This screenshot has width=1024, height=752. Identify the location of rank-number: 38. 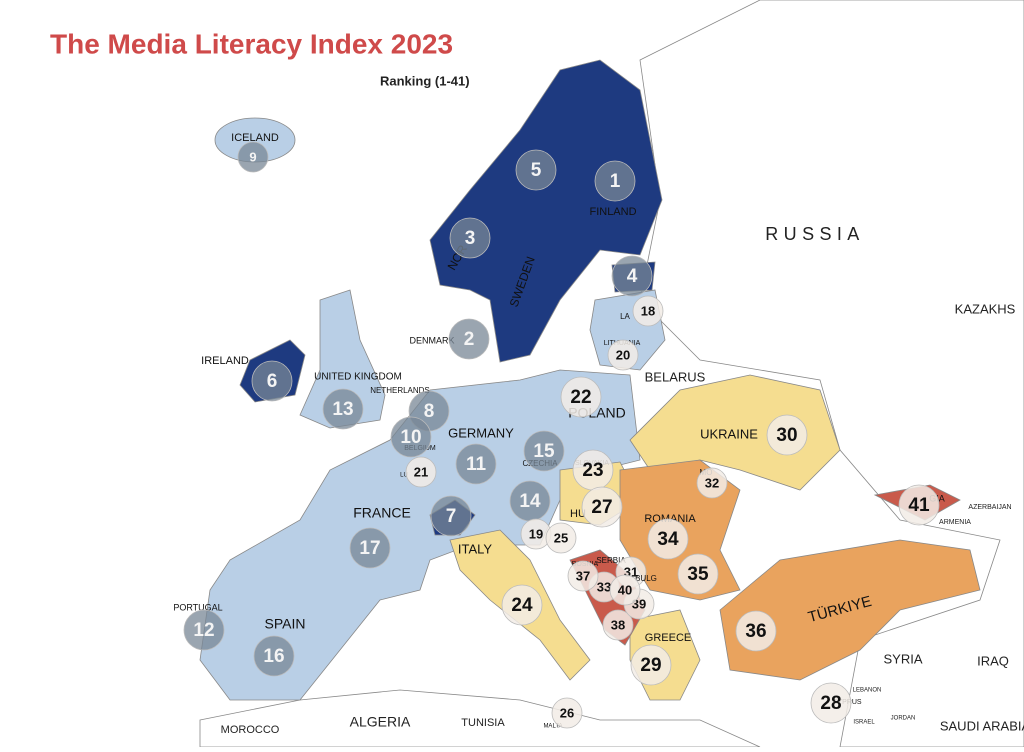
(618, 624).